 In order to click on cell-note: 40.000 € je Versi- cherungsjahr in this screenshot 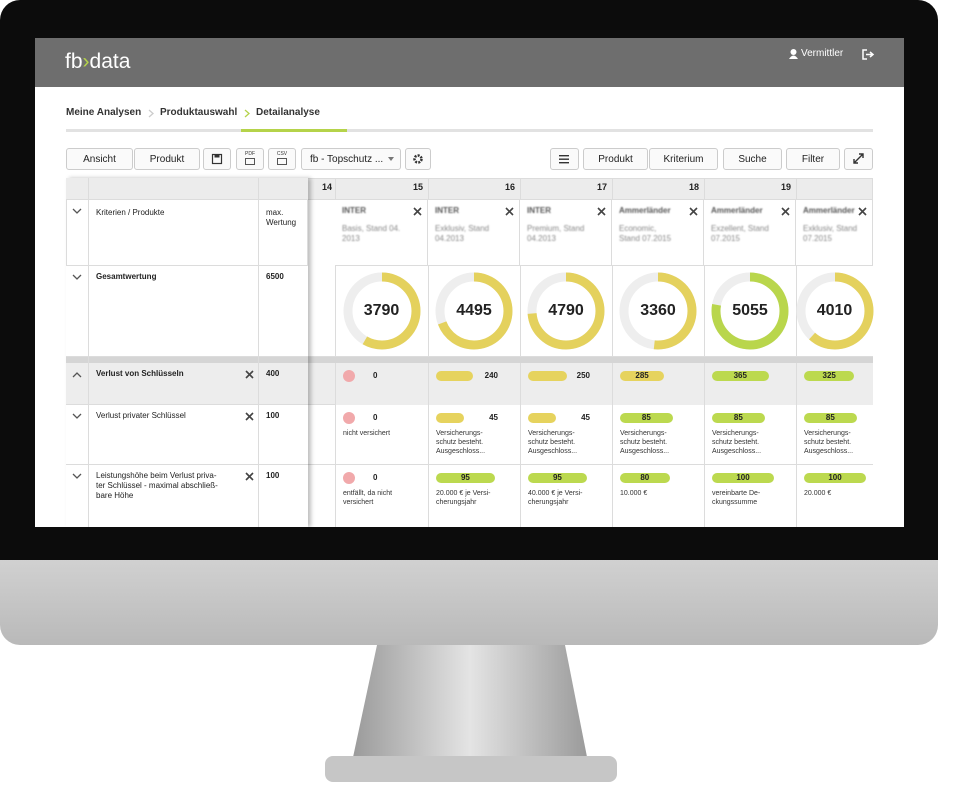, I will do `click(555, 498)`.